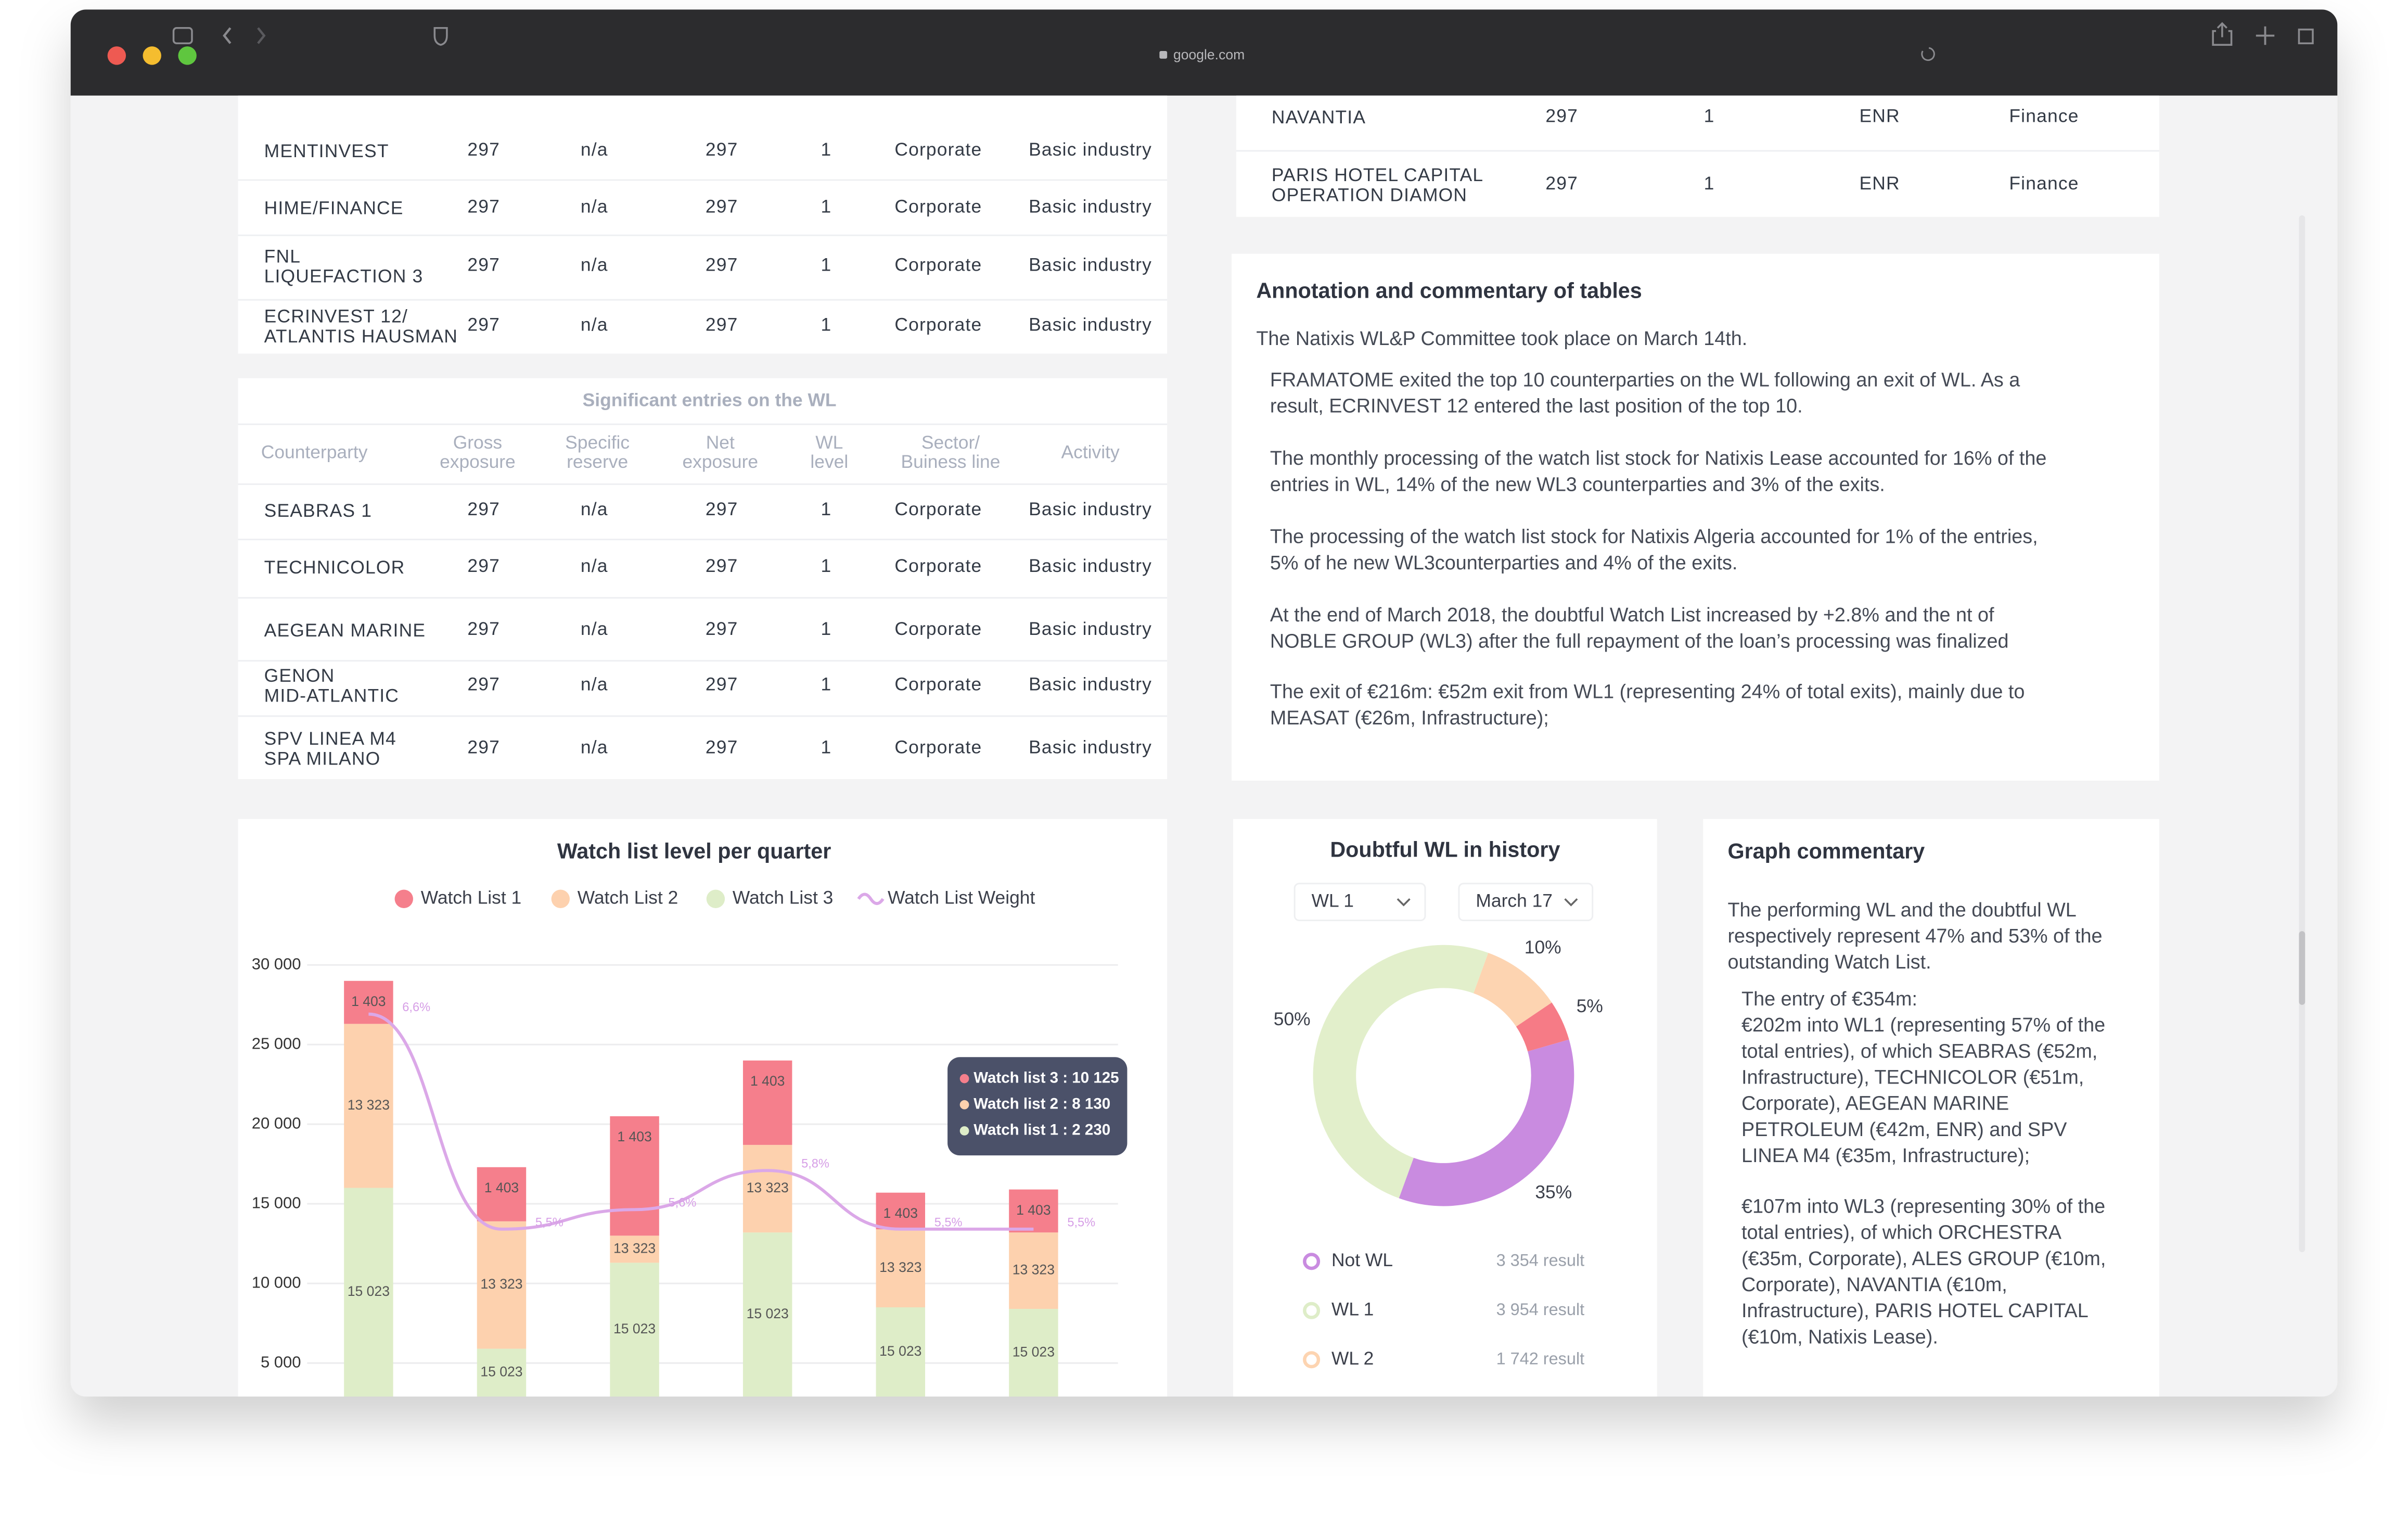 The width and height of the screenshot is (2408, 1529). I want to click on column-header: Specific, so click(597, 442).